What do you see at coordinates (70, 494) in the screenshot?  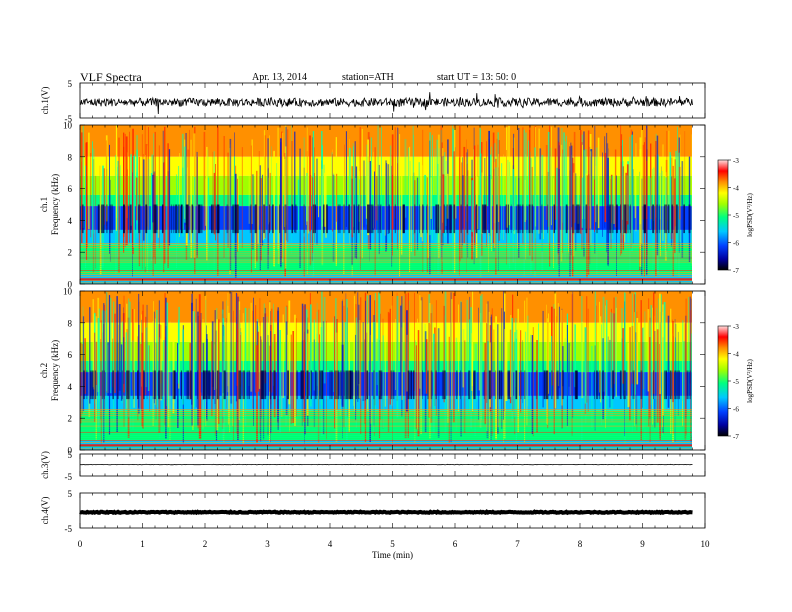 I see `ch4-ytick-top: 5` at bounding box center [70, 494].